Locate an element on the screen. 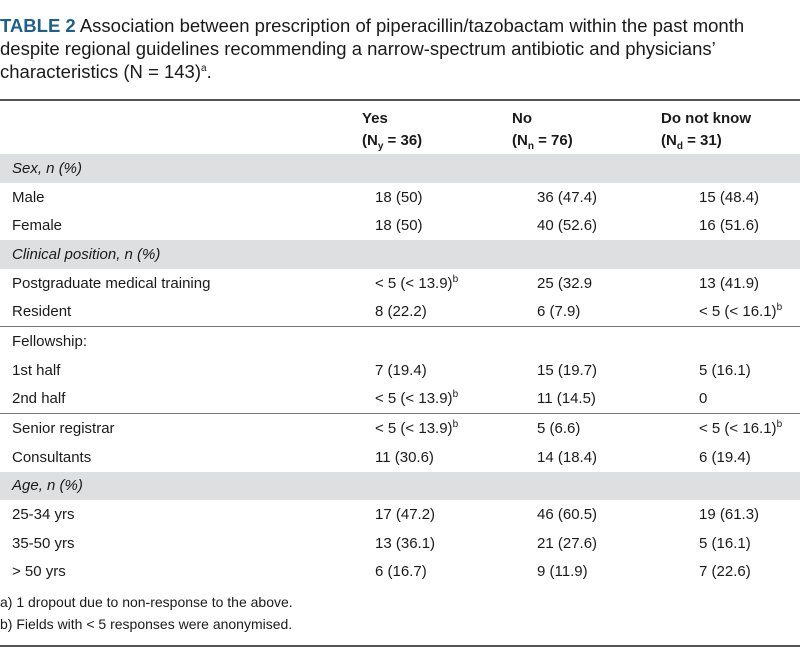  cell-no: 21 (27.6) is located at coordinates (567, 543).